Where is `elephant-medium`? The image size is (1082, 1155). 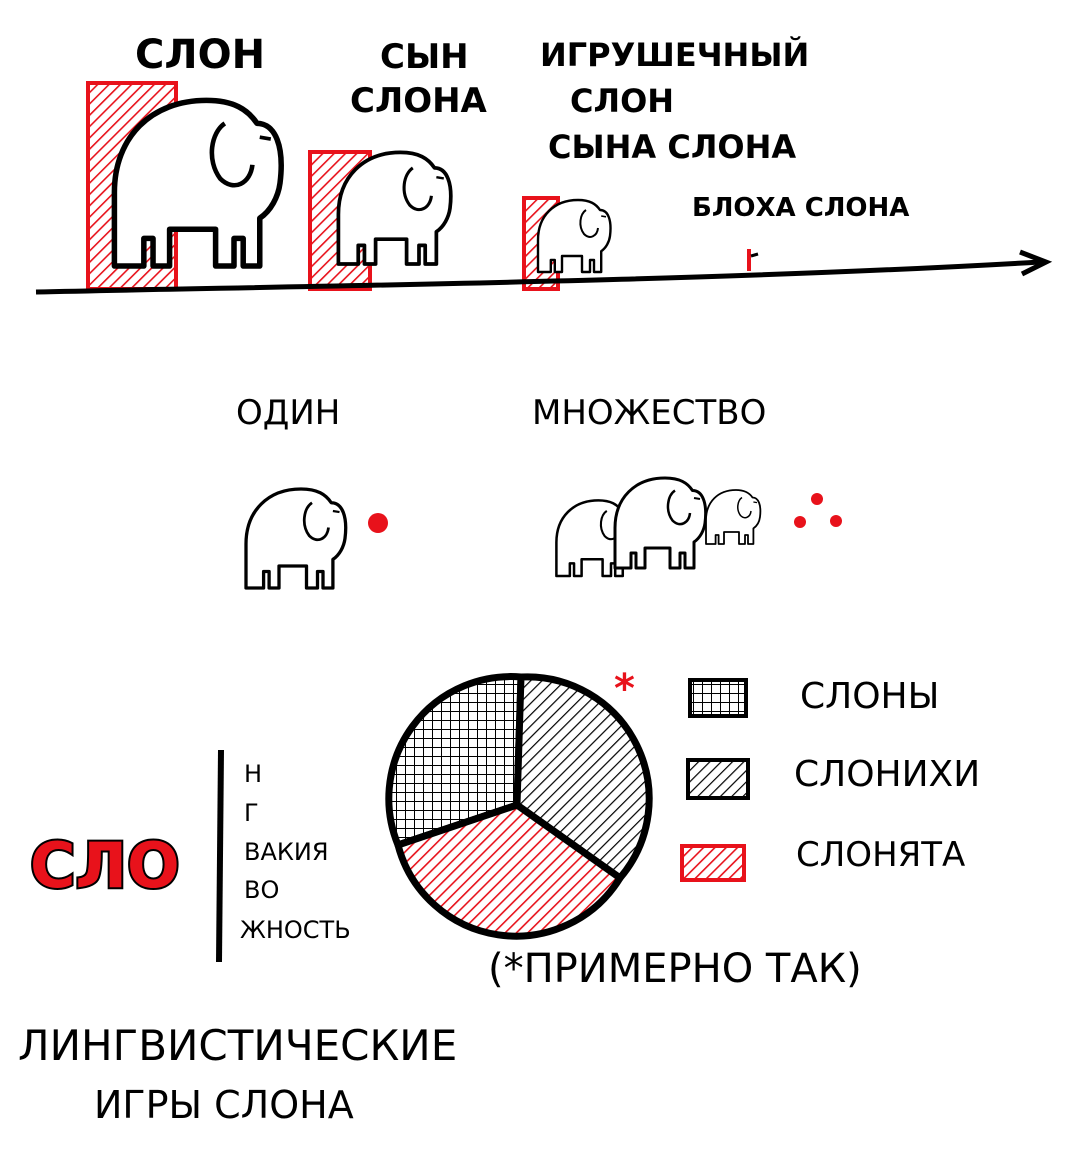 elephant-medium is located at coordinates (394, 208).